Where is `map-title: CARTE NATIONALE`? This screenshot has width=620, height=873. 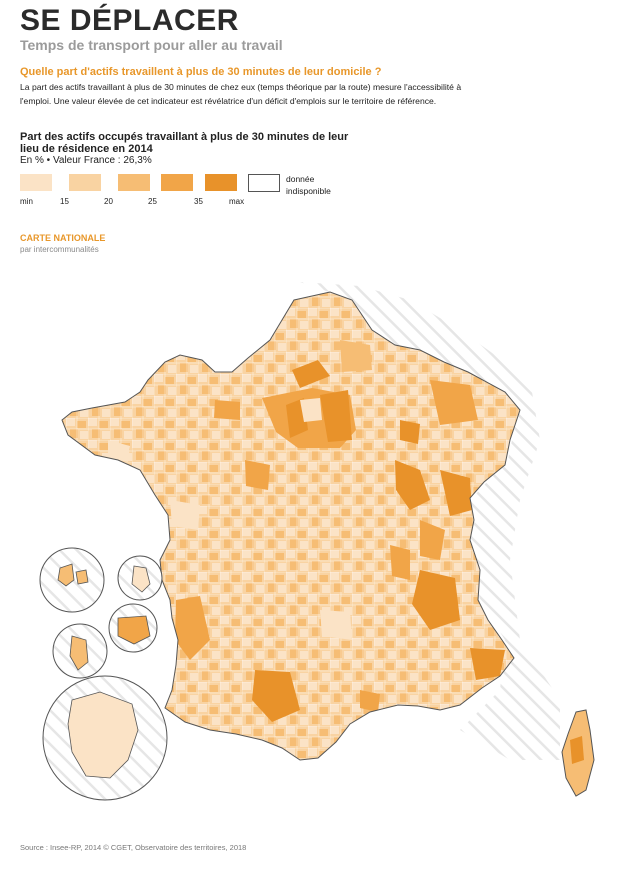
map-title: CARTE NATIONALE is located at coordinates (63, 238).